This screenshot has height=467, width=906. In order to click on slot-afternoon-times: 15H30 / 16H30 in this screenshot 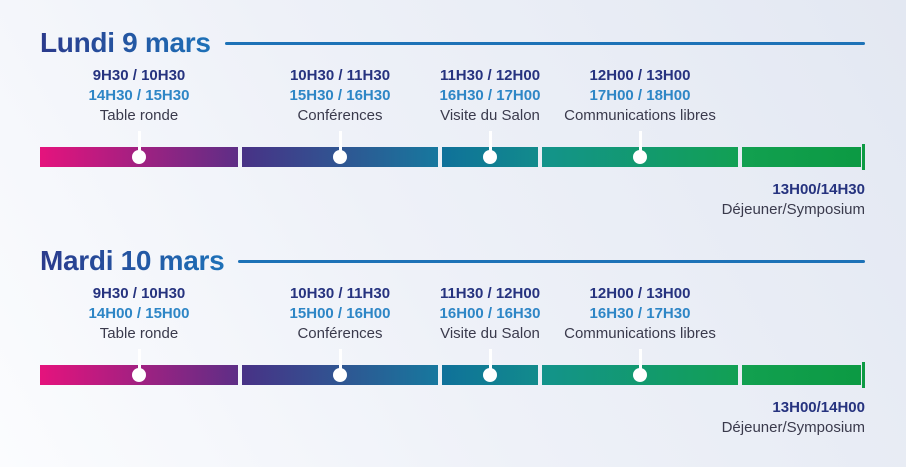, I will do `click(340, 95)`.